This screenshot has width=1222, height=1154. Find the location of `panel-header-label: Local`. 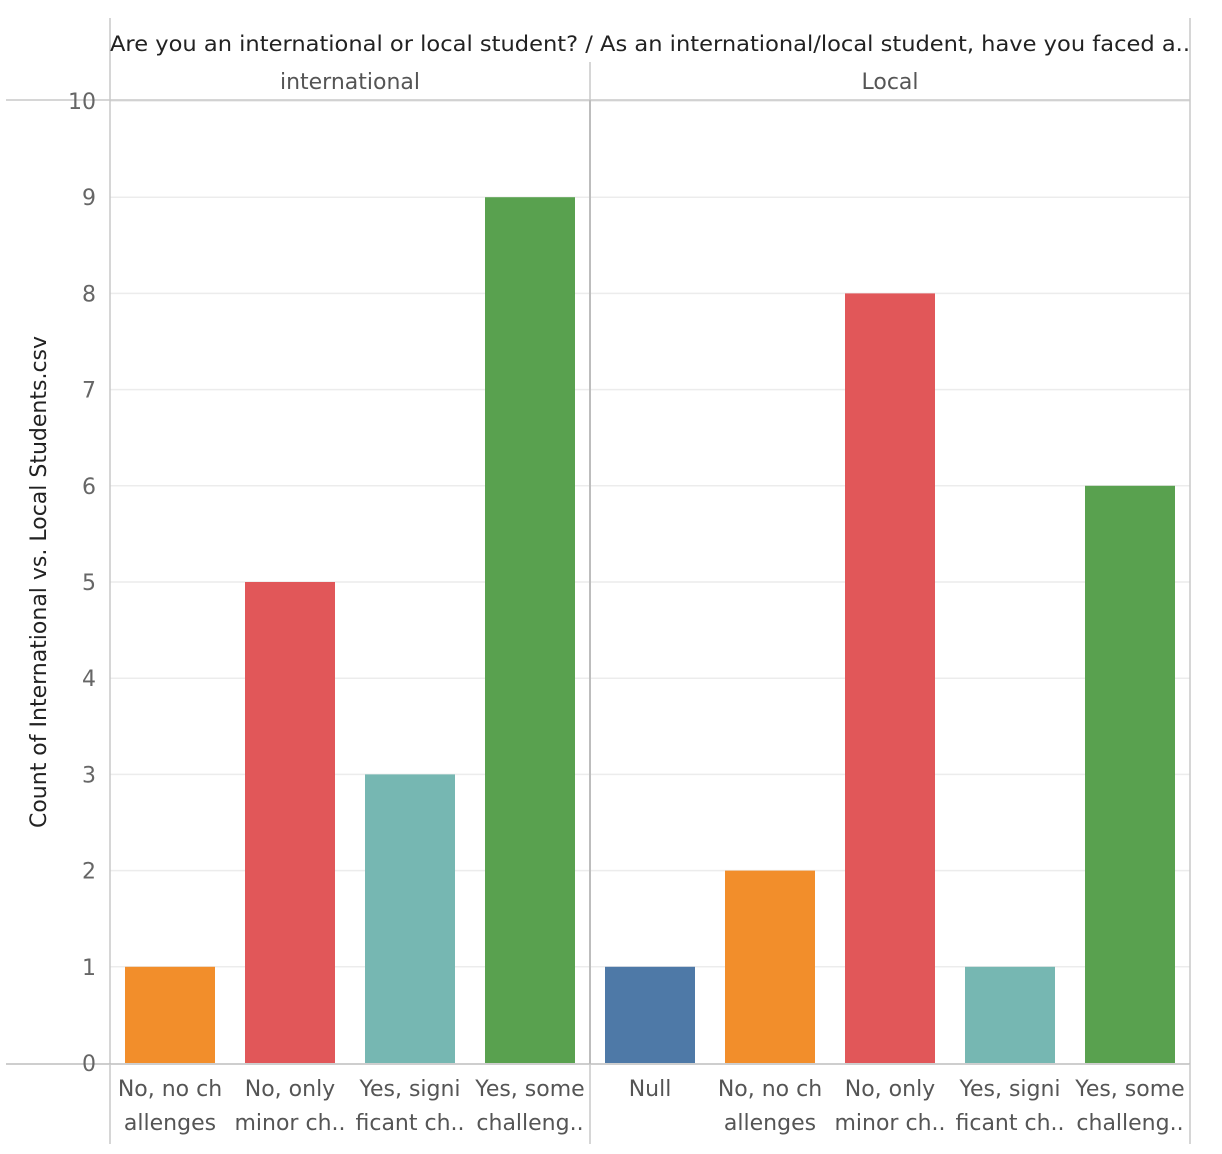

panel-header-label: Local is located at coordinates (889, 82).